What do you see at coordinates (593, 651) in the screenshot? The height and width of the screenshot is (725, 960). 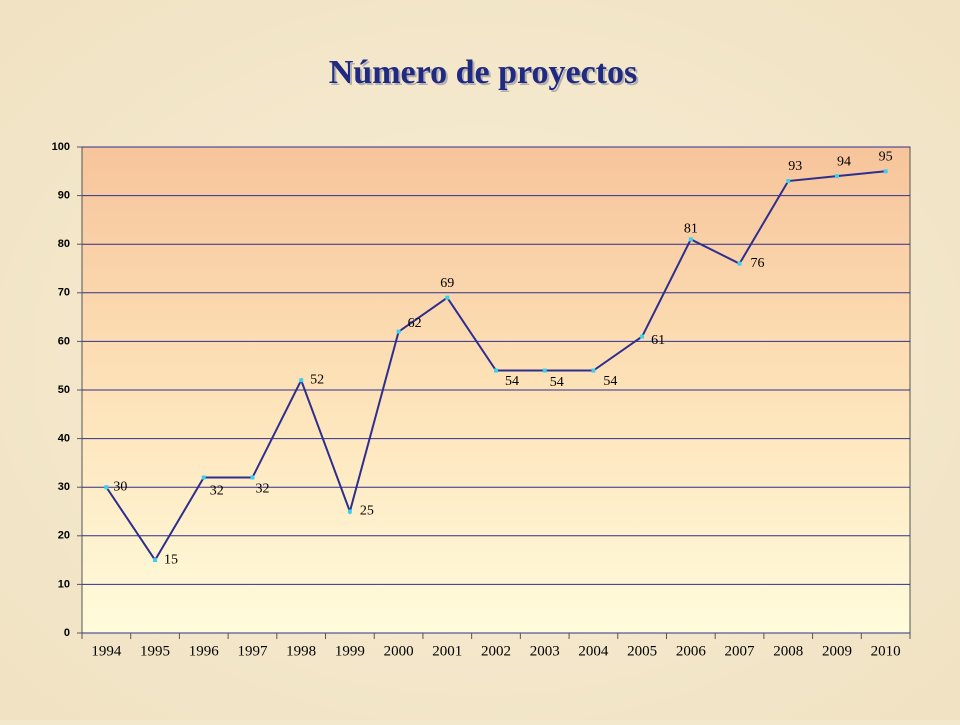 I see `x-tick-label: 2004` at bounding box center [593, 651].